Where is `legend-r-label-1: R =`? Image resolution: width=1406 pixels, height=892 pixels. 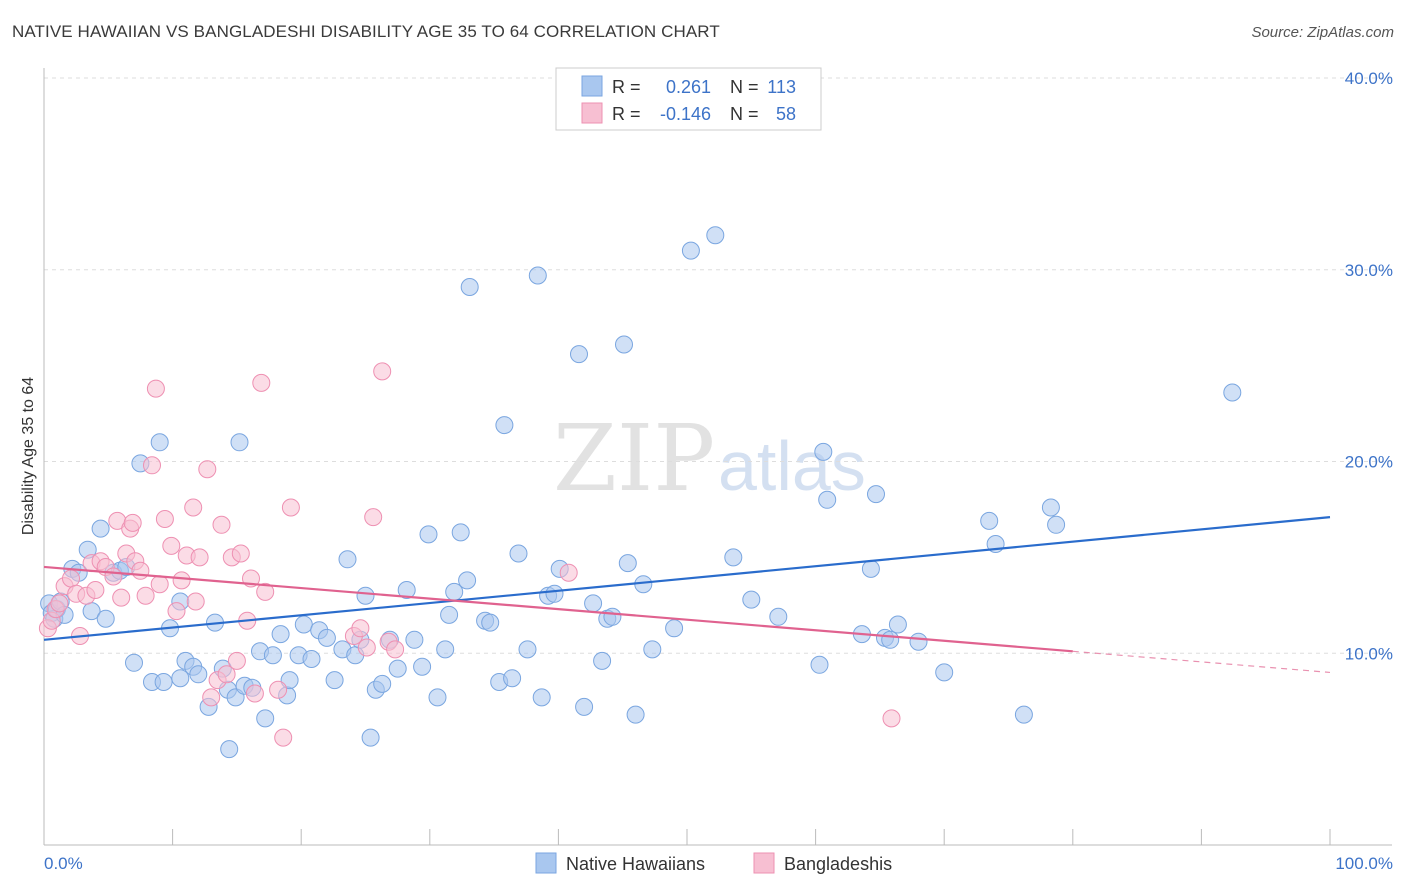 legend-r-label-1: R = is located at coordinates (626, 87).